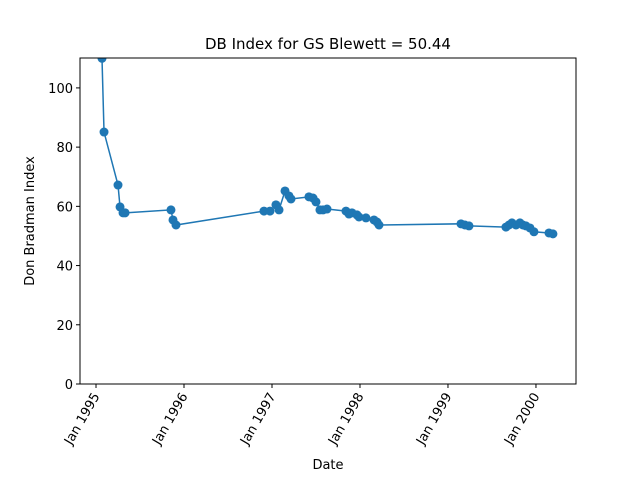 The width and height of the screenshot is (640, 484). What do you see at coordinates (170, 420) in the screenshot?
I see `x-tick-label: Jan 1996` at bounding box center [170, 420].